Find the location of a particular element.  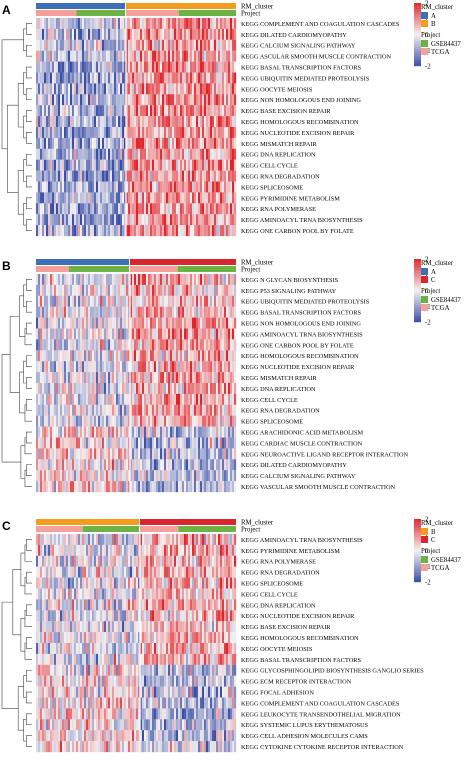

color-scale-step is located at coordinates (417, 272).